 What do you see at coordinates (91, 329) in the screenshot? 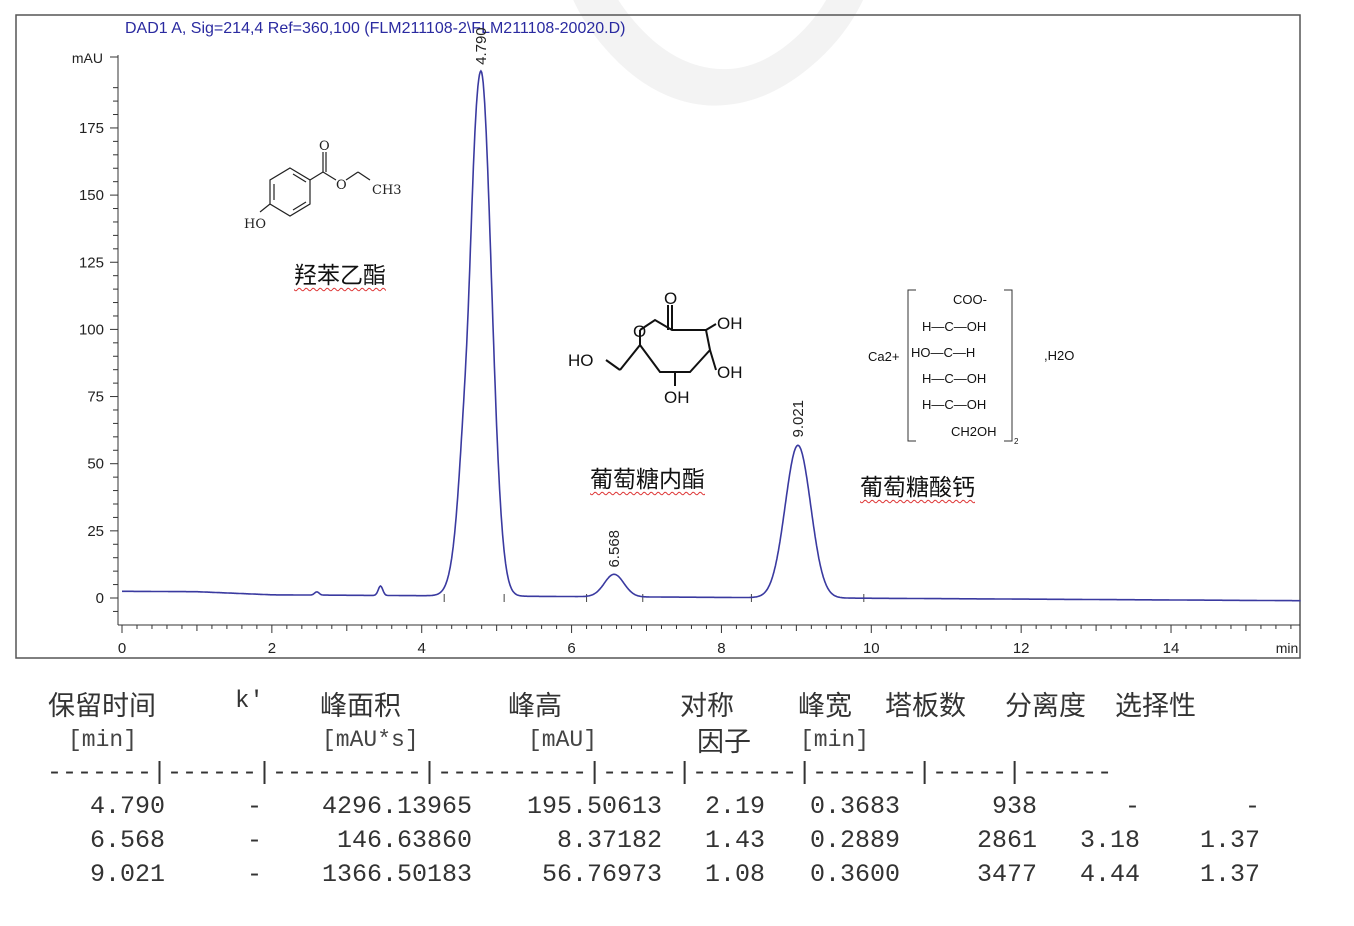
I see `y-tick-label: 100` at bounding box center [91, 329].